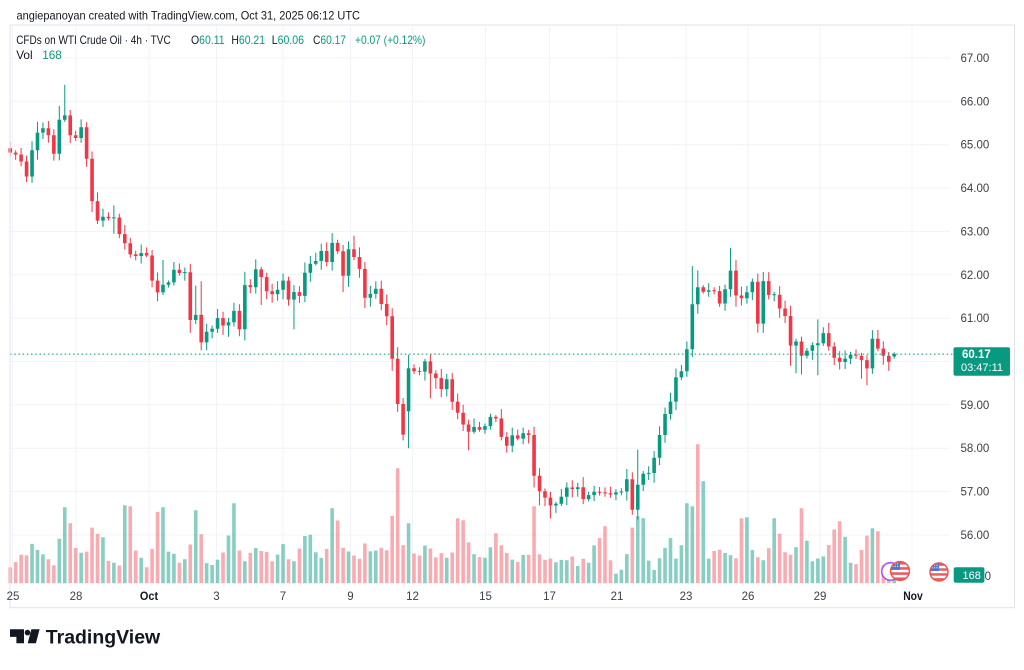 The image size is (1024, 670). What do you see at coordinates (485, 597) in the screenshot?
I see `svg-text: 15` at bounding box center [485, 597].